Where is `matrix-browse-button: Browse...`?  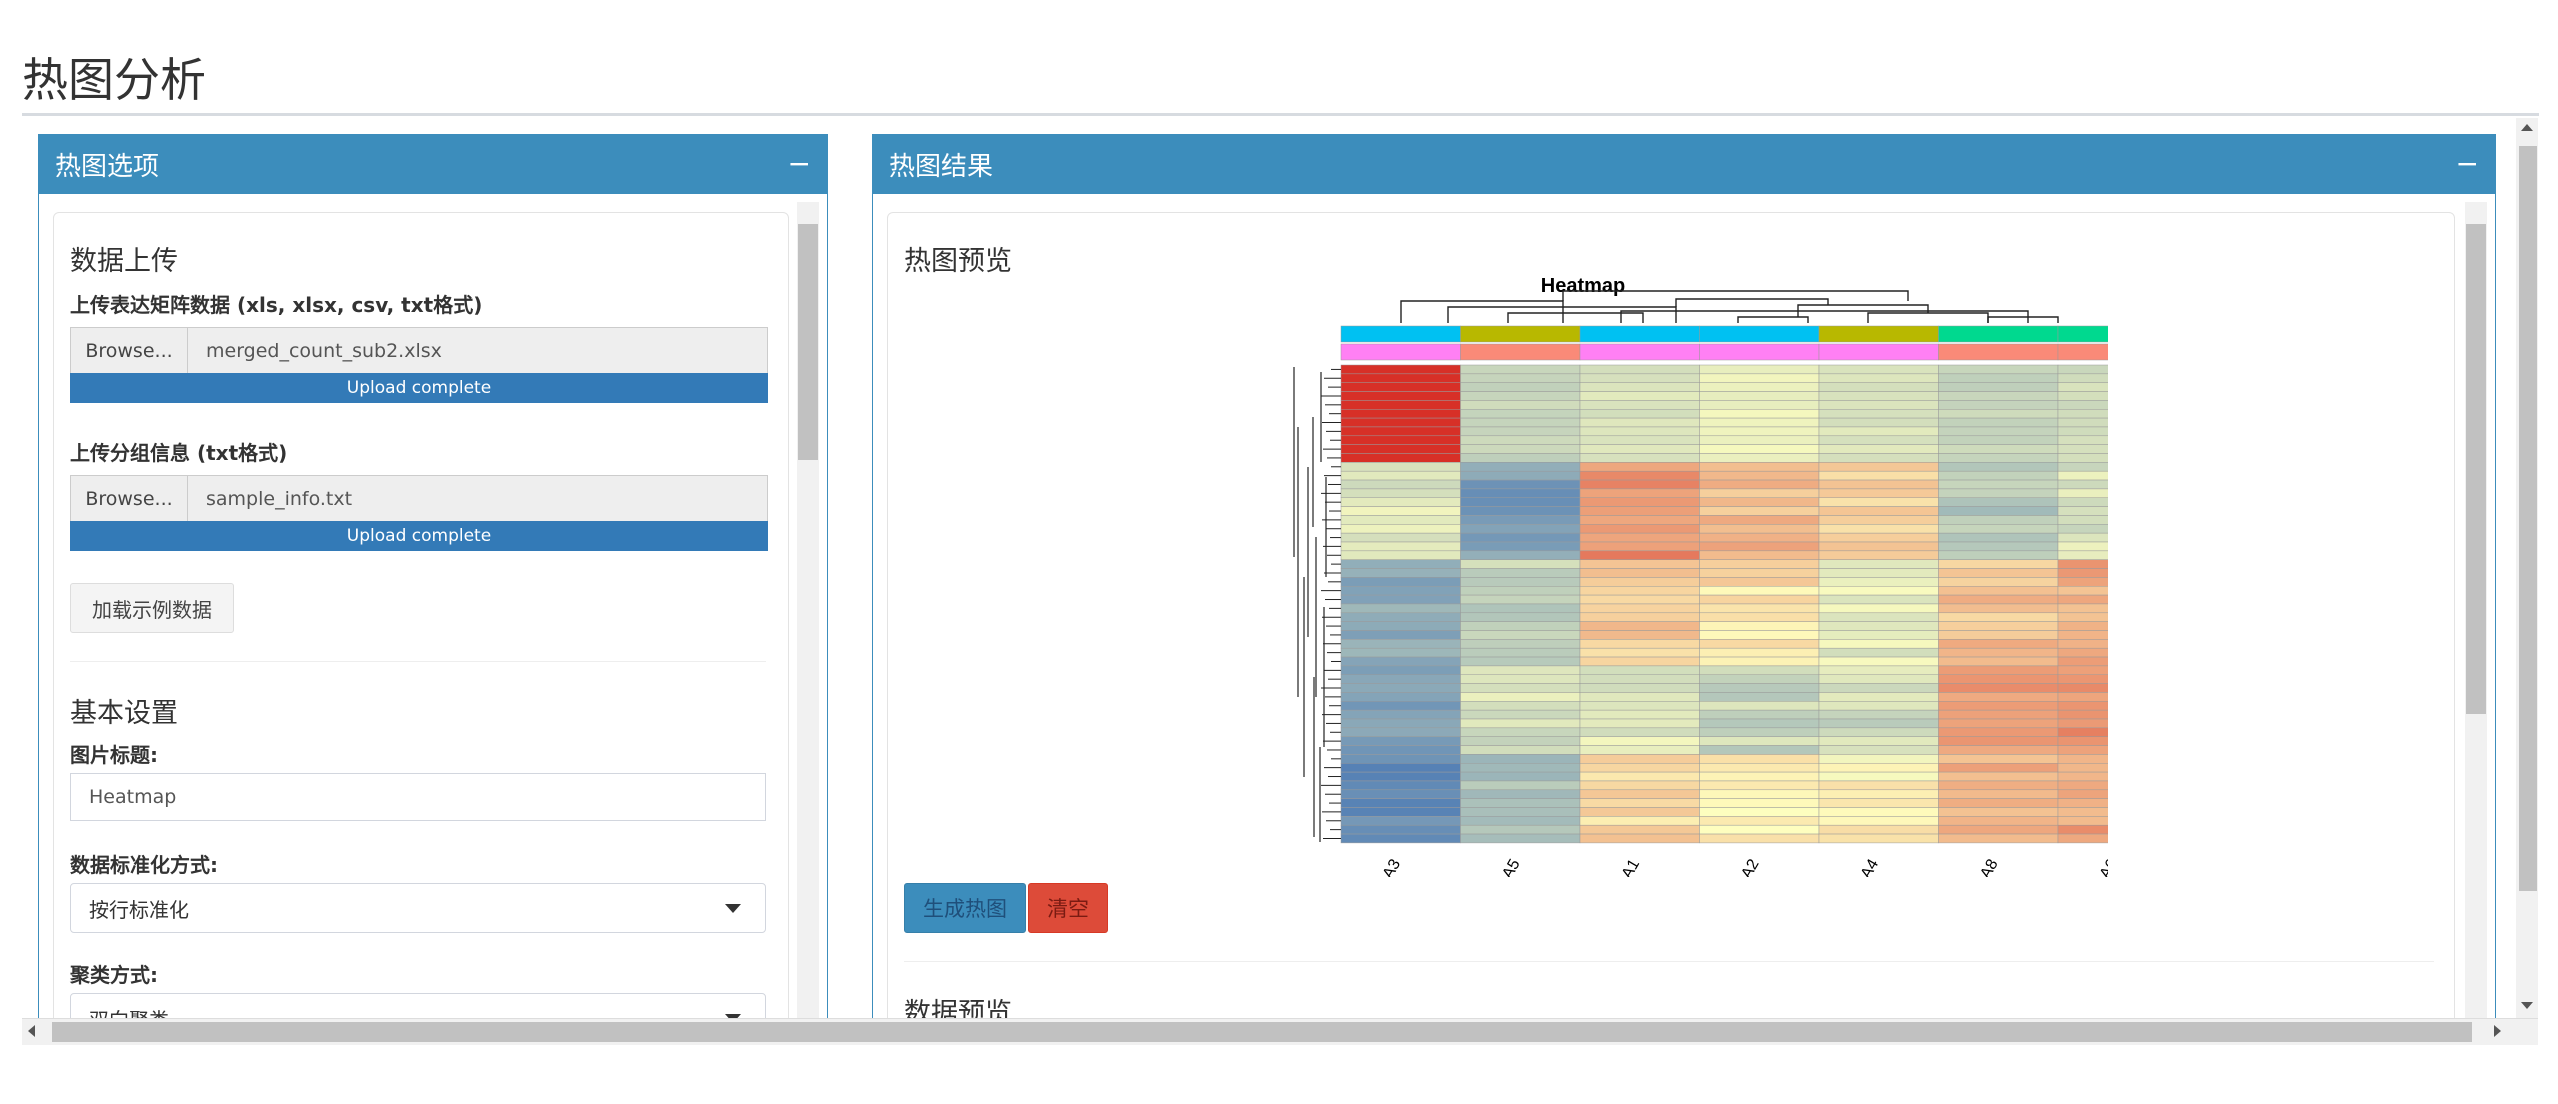 matrix-browse-button: Browse... is located at coordinates (129, 351).